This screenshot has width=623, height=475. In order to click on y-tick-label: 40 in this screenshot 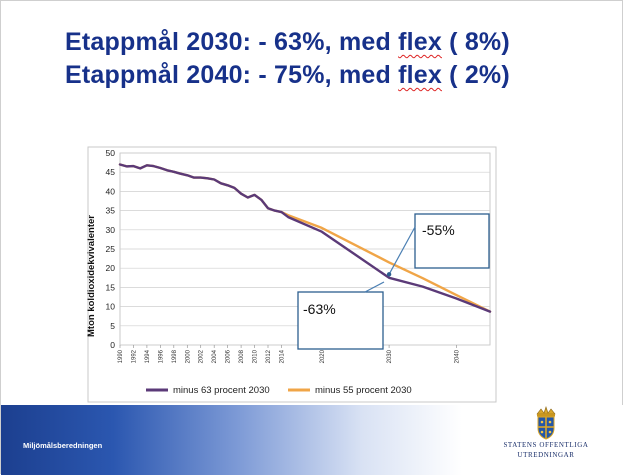, I will do `click(111, 191)`.